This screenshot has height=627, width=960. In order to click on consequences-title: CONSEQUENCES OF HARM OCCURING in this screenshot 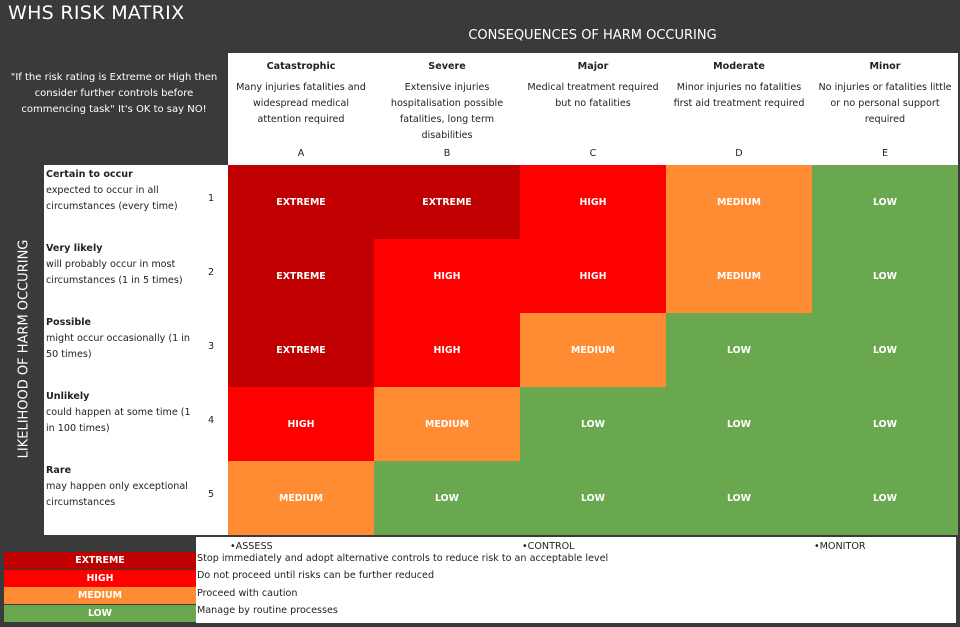, I will do `click(592, 35)`.